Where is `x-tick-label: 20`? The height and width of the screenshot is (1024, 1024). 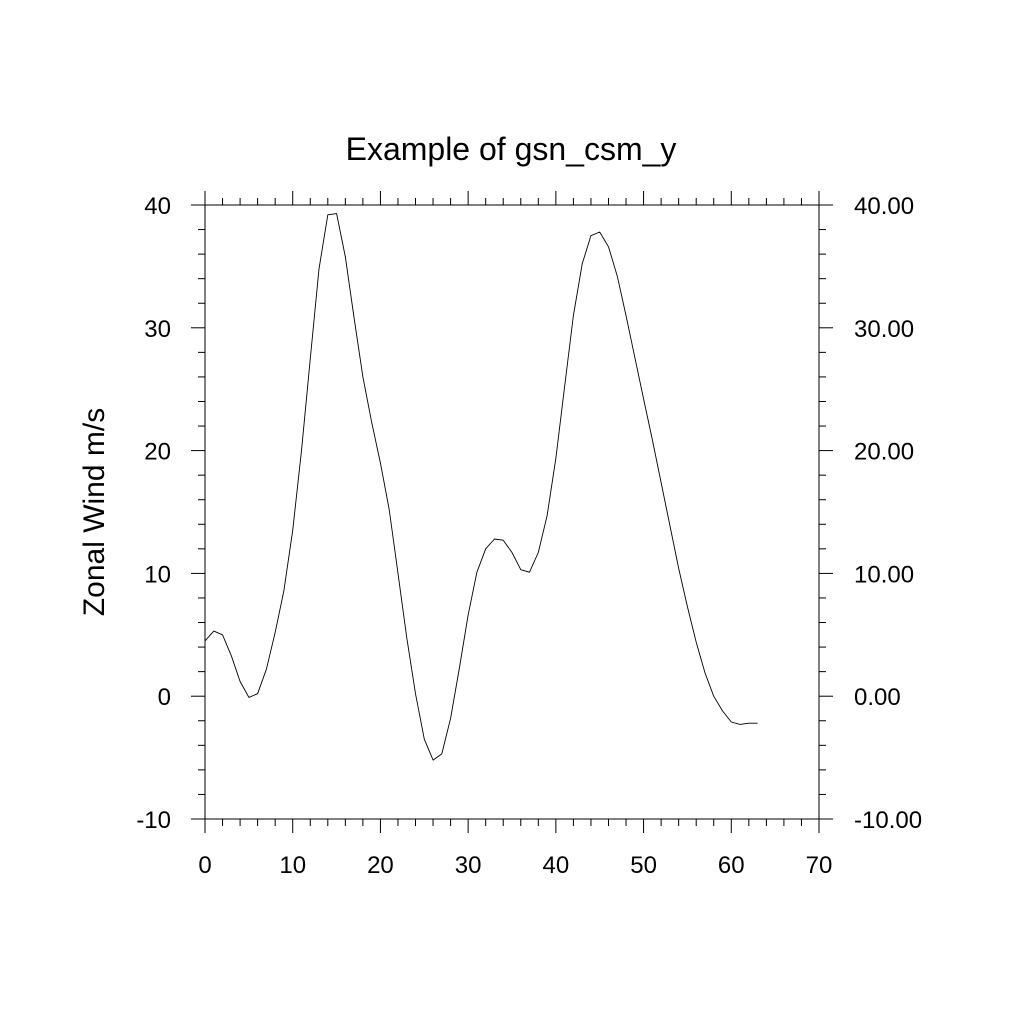
x-tick-label: 20 is located at coordinates (380, 865).